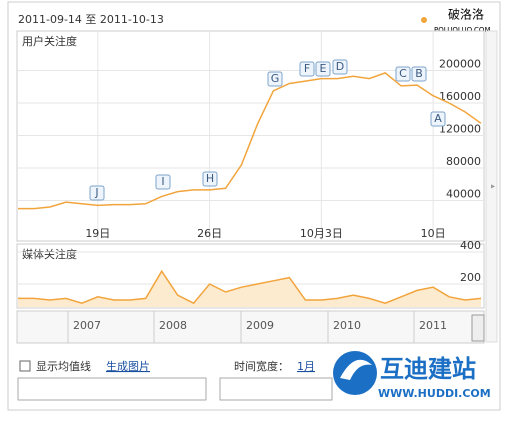 This screenshot has height=426, width=513. I want to click on chart-title: 媒体关注度, so click(49, 254).